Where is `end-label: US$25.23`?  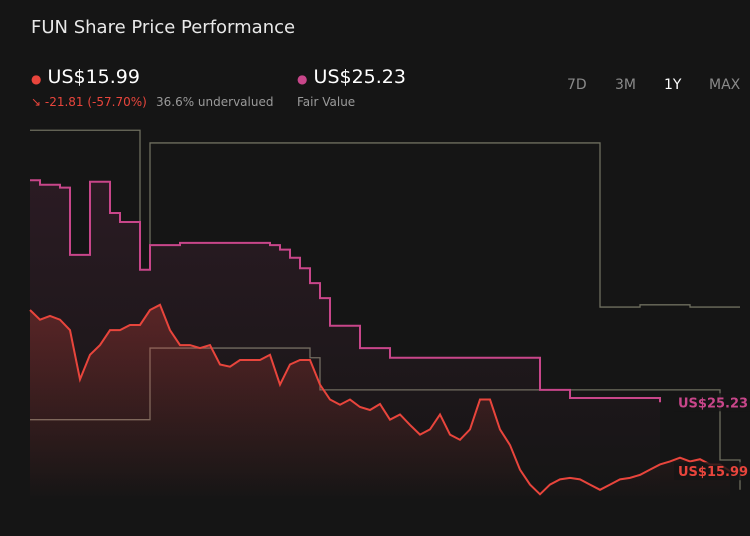 end-label: US$25.23 is located at coordinates (713, 403).